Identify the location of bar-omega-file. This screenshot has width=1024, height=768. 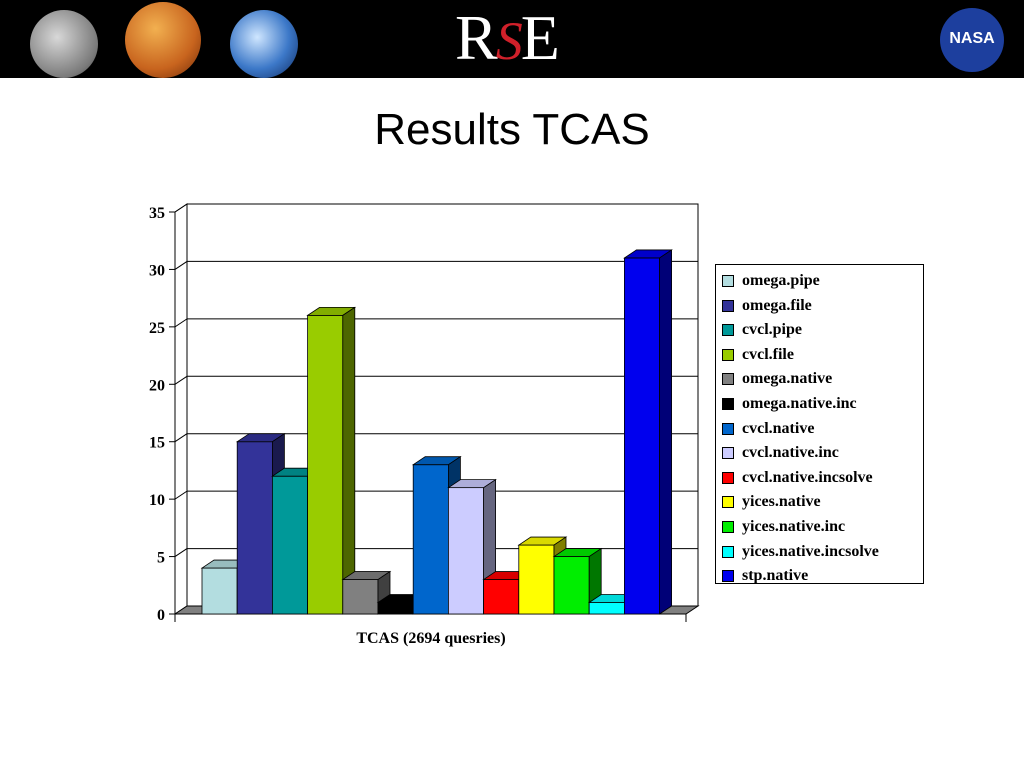
(254, 528).